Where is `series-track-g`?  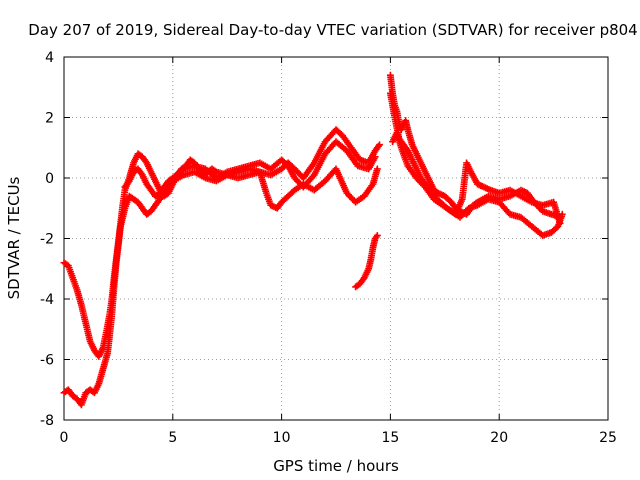
series-track-g is located at coordinates (477, 184).